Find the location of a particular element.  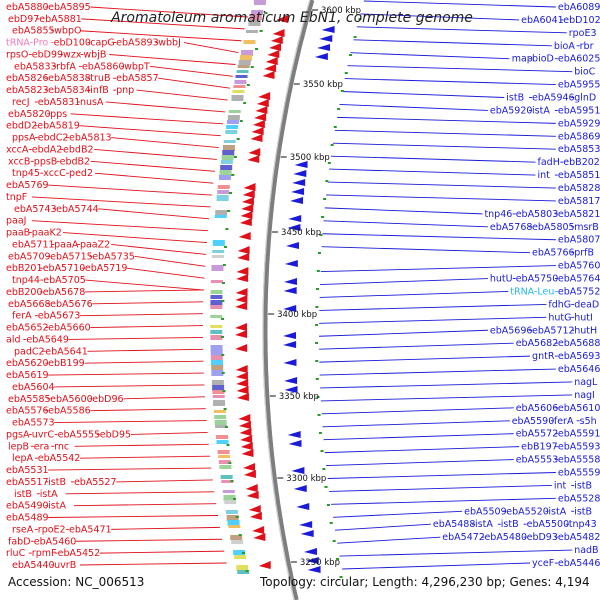

gene-label-reverse: nagI is located at coordinates (584, 395).